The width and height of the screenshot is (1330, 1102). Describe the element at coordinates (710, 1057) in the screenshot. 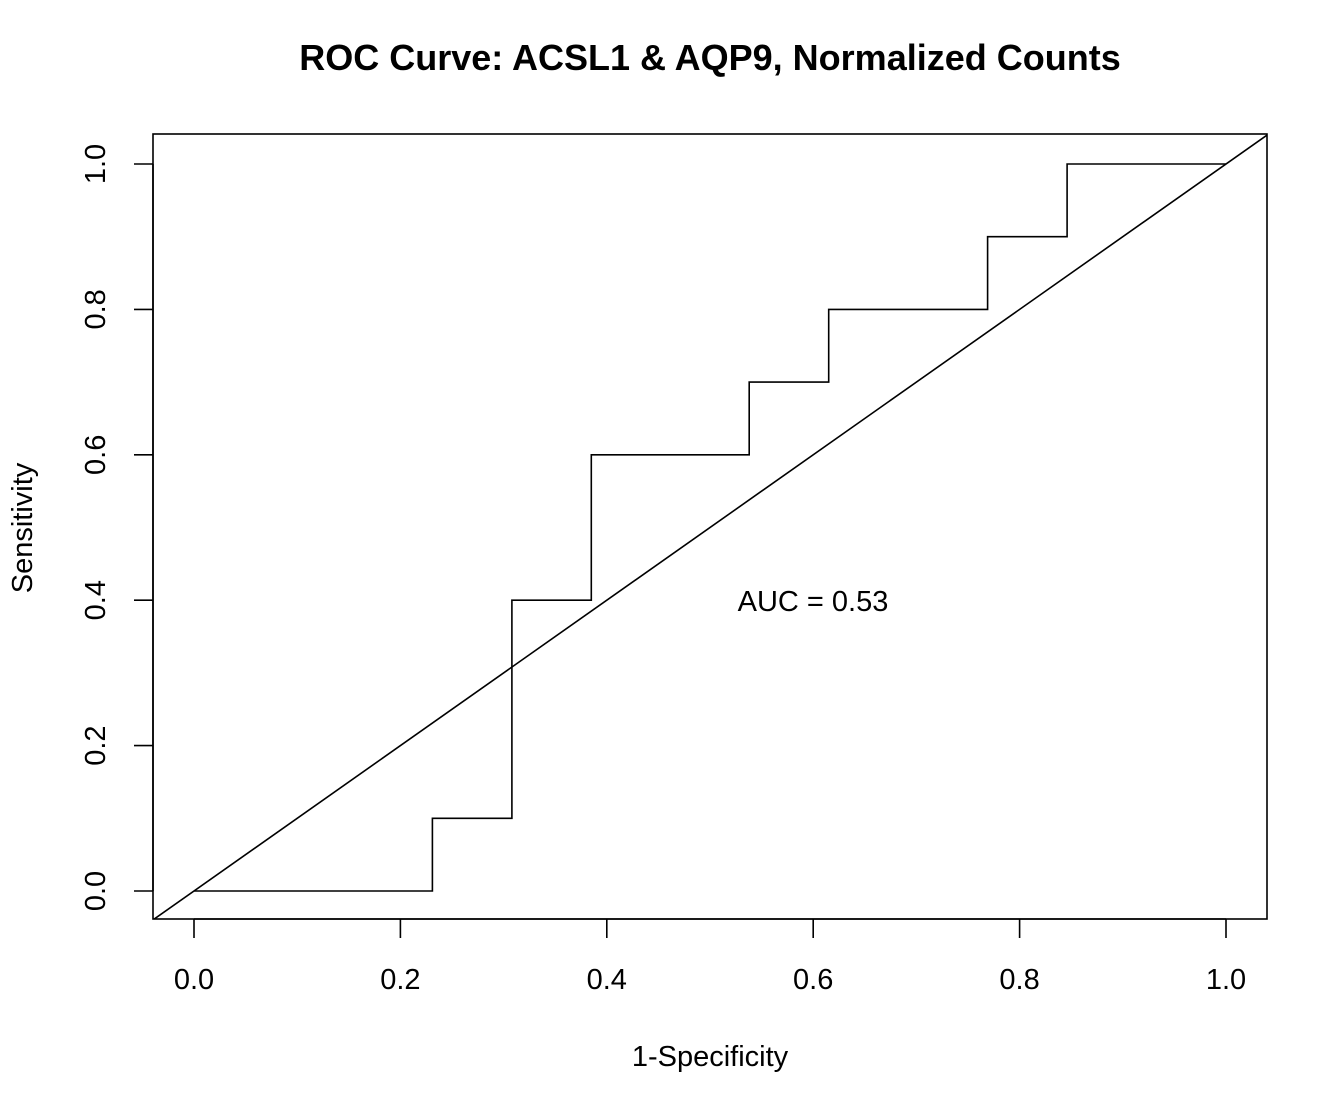

I see `x-axis-label: 1-Specificity` at that location.